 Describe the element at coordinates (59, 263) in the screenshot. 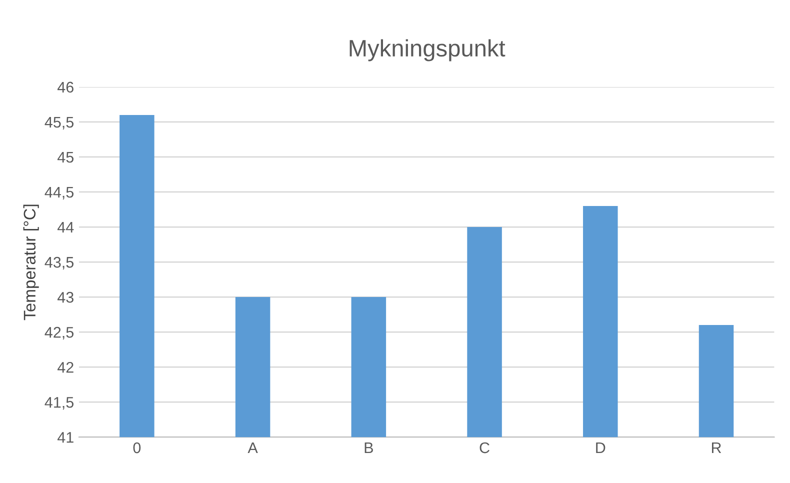

I see `y-tick-label: 43,5` at that location.